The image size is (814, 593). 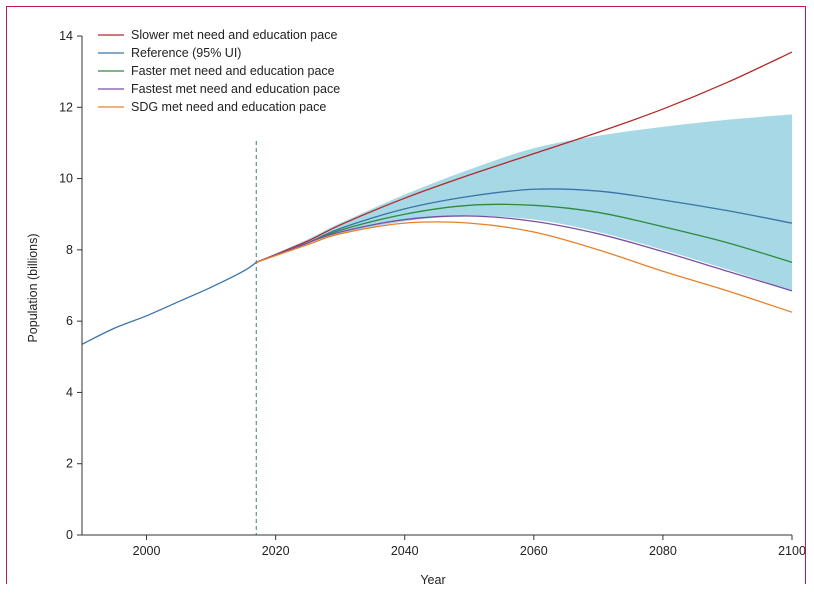 I want to click on legend-label-0: Slower met need and education pace, so click(x=234, y=35).